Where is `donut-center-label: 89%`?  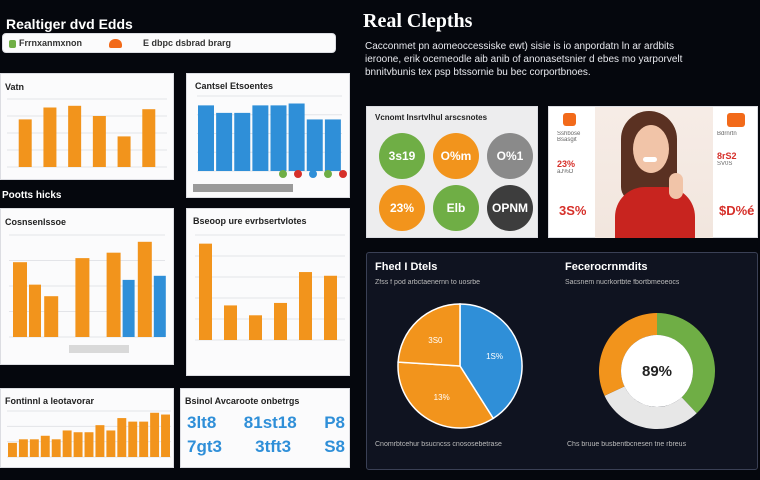
donut-center-label: 89% is located at coordinates (657, 371).